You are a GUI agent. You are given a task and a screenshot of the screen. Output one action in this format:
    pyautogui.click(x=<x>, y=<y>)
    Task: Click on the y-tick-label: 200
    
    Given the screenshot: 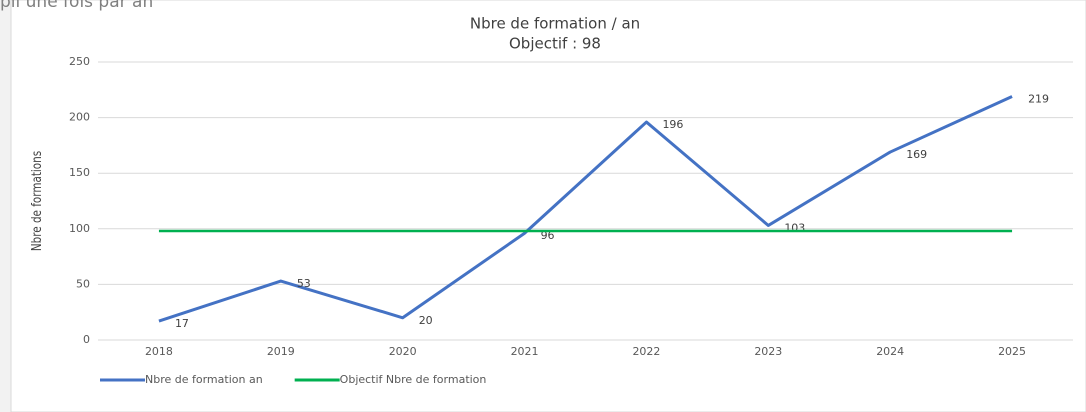 What is the action you would take?
    pyautogui.click(x=79, y=117)
    